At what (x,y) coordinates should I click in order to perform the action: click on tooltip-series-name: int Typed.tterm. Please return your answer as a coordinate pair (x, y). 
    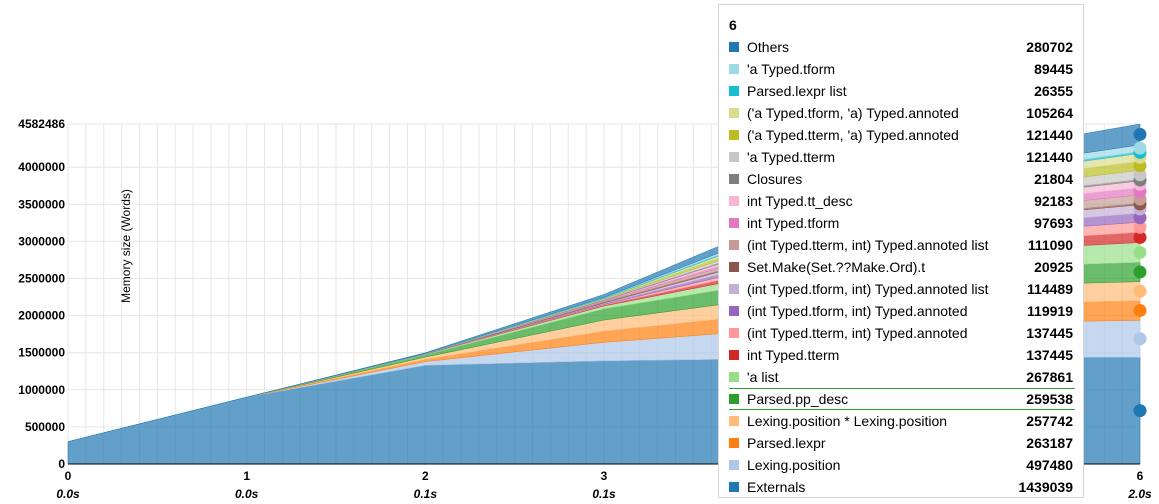
    Looking at the image, I should click on (793, 355).